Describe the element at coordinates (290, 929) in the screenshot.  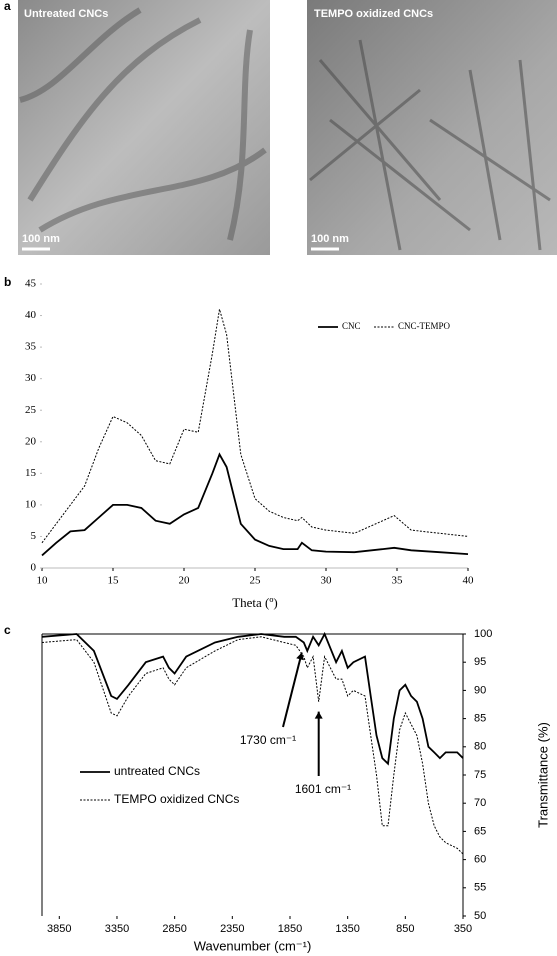
I see `x-tick-label: 1850` at that location.